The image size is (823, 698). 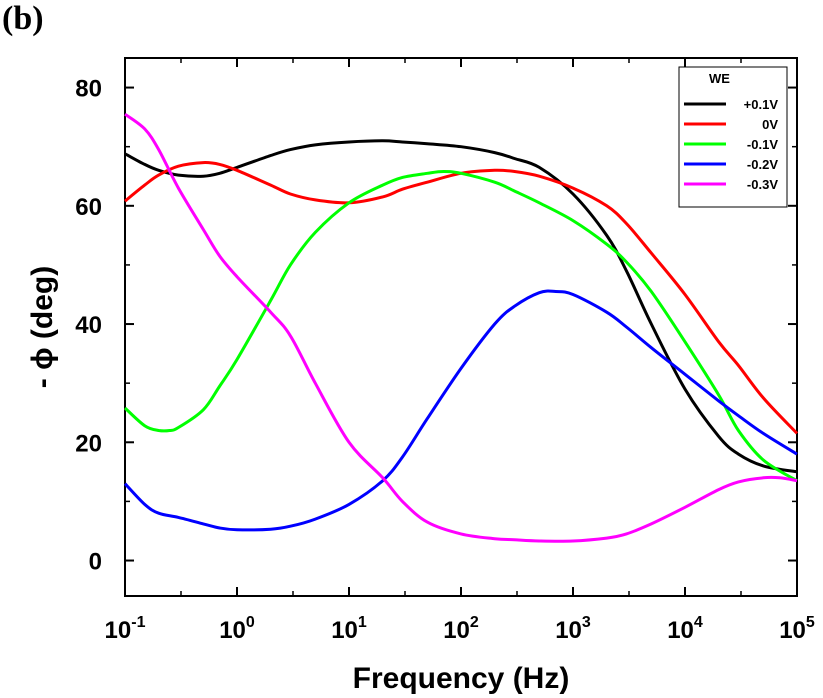 I want to click on y-tick-label: 40, so click(x=88, y=325).